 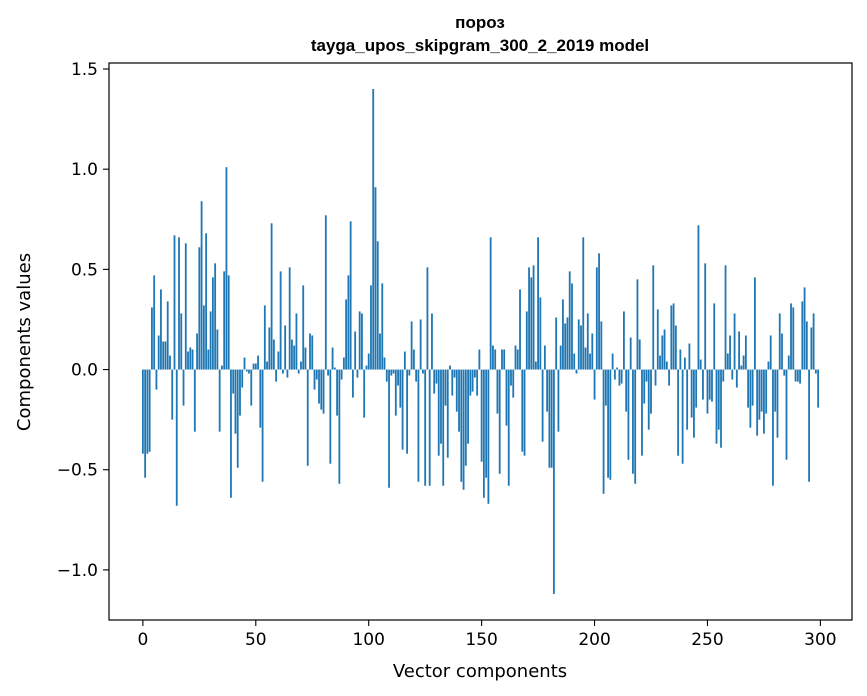 I want to click on x-axis: 0 50 100 150 200 250 300, so click(x=487, y=635).